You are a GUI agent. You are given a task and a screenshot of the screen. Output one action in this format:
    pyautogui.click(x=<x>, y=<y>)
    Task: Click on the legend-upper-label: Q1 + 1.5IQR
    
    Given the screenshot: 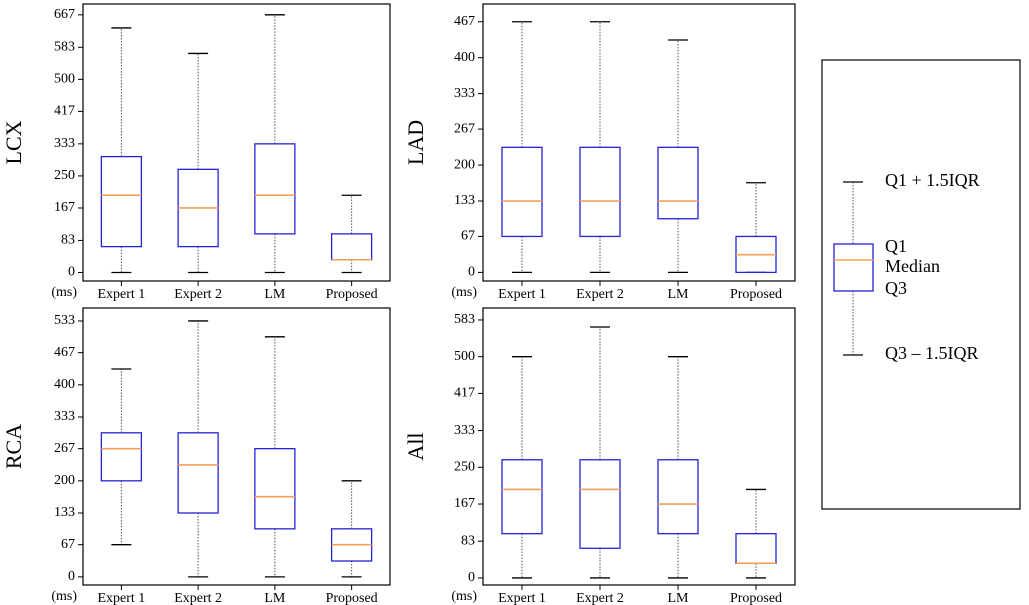 What is the action you would take?
    pyautogui.click(x=932, y=180)
    